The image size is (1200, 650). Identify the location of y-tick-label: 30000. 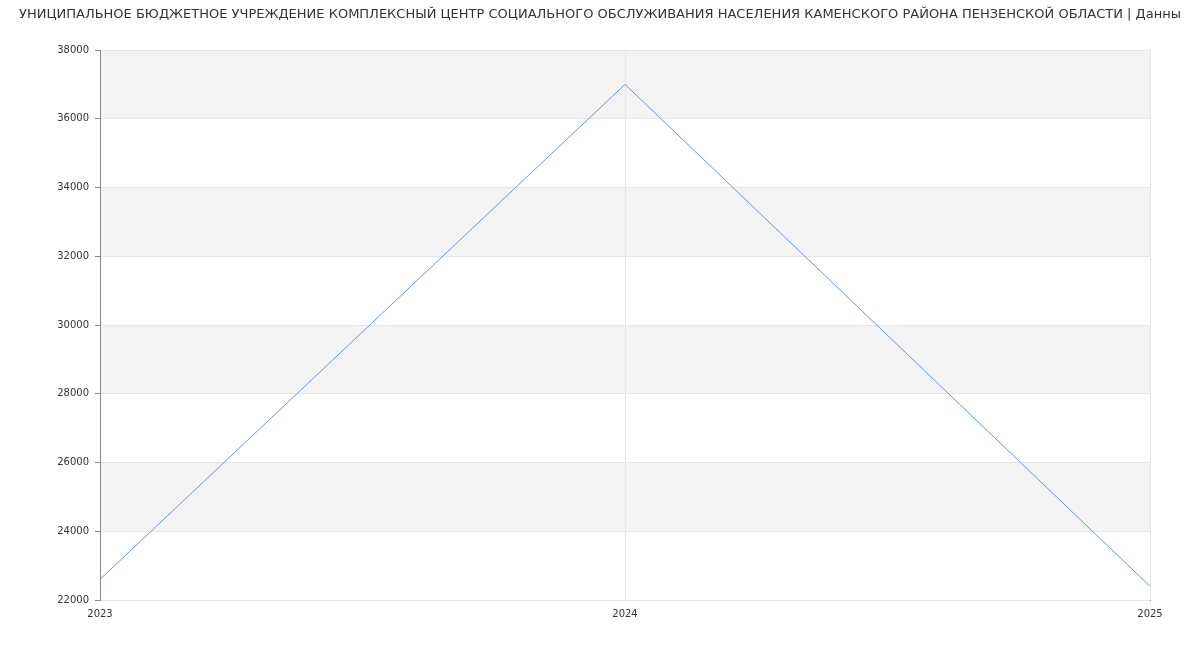
(73, 324).